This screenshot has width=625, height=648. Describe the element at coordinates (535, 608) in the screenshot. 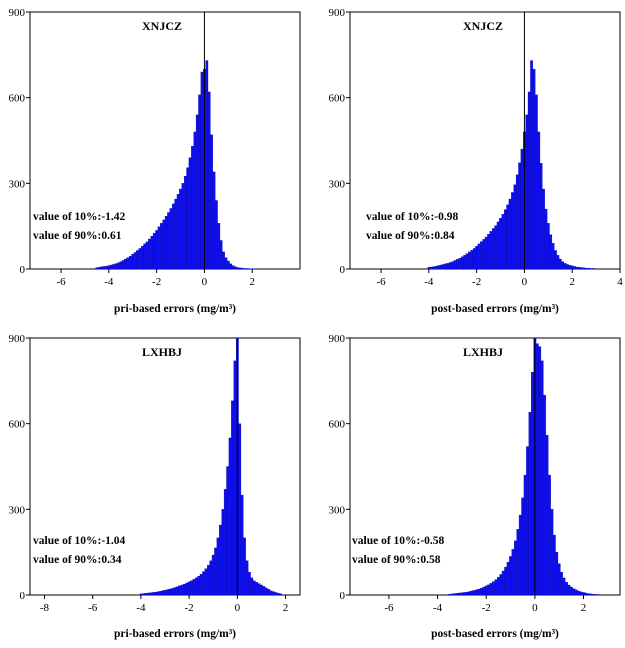

I see `x-tick-label: 0` at that location.